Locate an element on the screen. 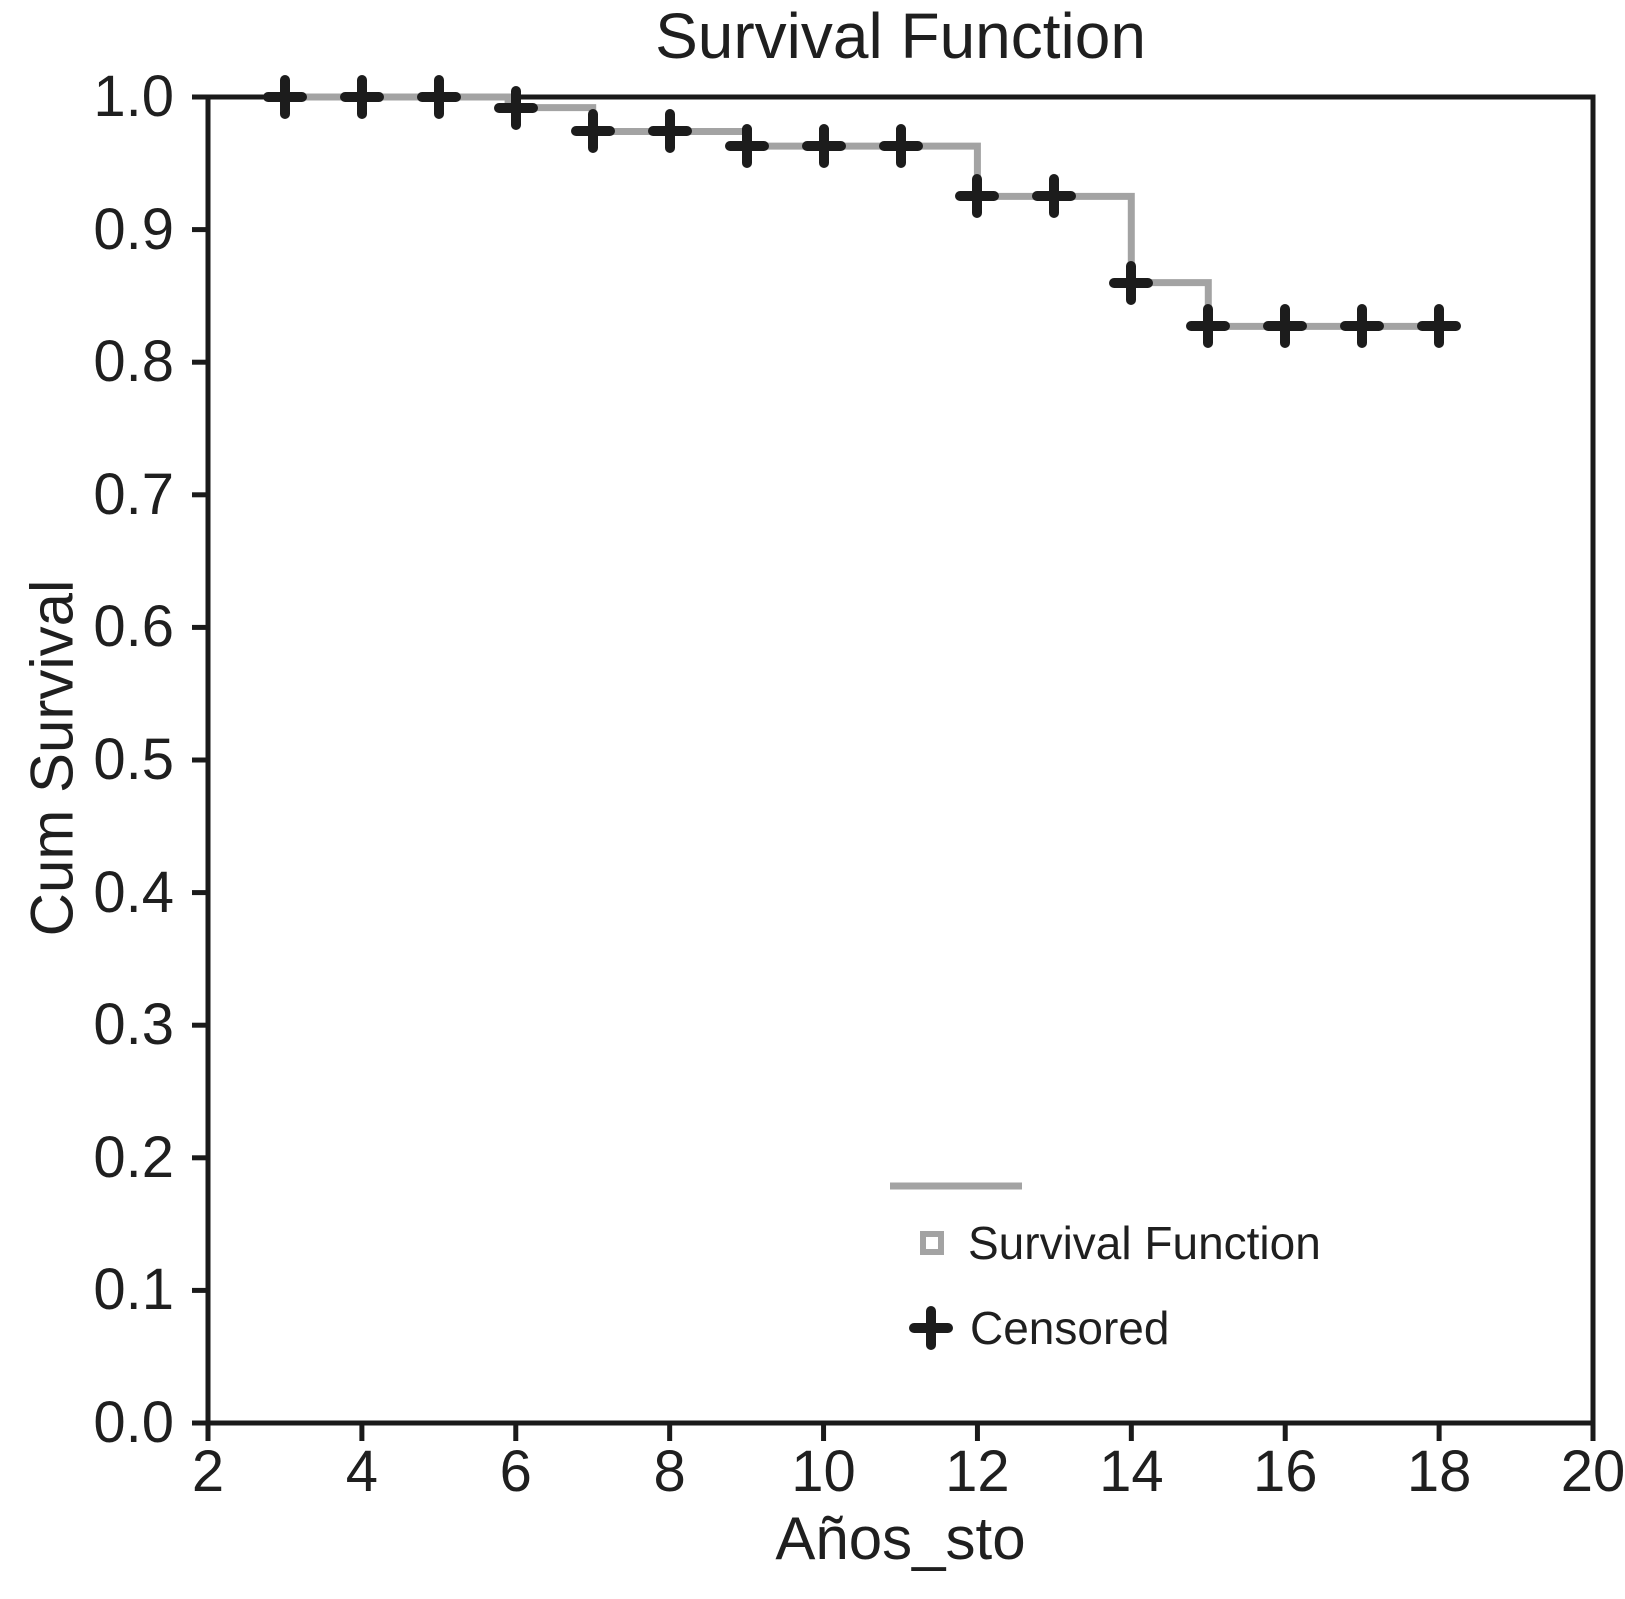 Image resolution: width=1625 pixels, height=1599 pixels. chart-title: Survival Function is located at coordinates (900, 36).